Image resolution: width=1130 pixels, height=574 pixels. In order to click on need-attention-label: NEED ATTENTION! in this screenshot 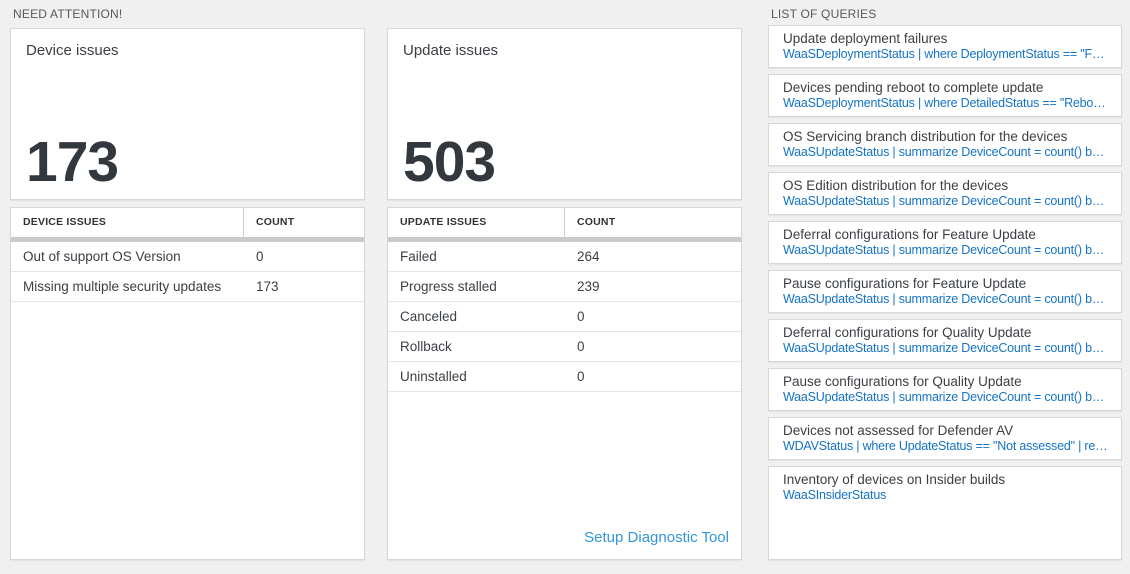, I will do `click(68, 14)`.